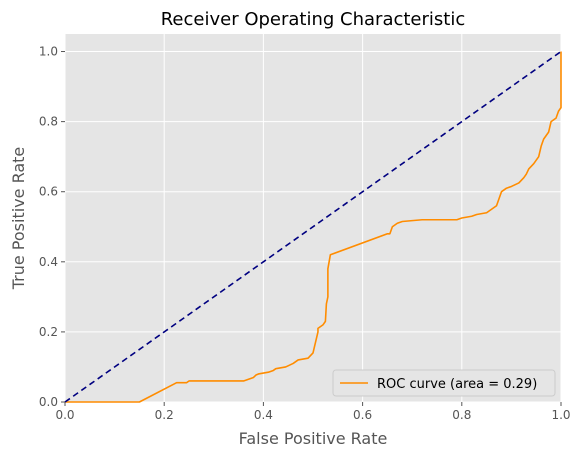 This screenshot has width=582, height=460. What do you see at coordinates (461, 415) in the screenshot?
I see `x-tick-label: 0.8` at bounding box center [461, 415].